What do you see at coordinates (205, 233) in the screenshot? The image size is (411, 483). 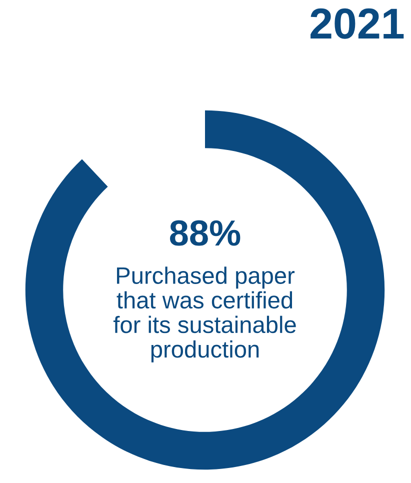 I see `data-label: 88%` at bounding box center [205, 233].